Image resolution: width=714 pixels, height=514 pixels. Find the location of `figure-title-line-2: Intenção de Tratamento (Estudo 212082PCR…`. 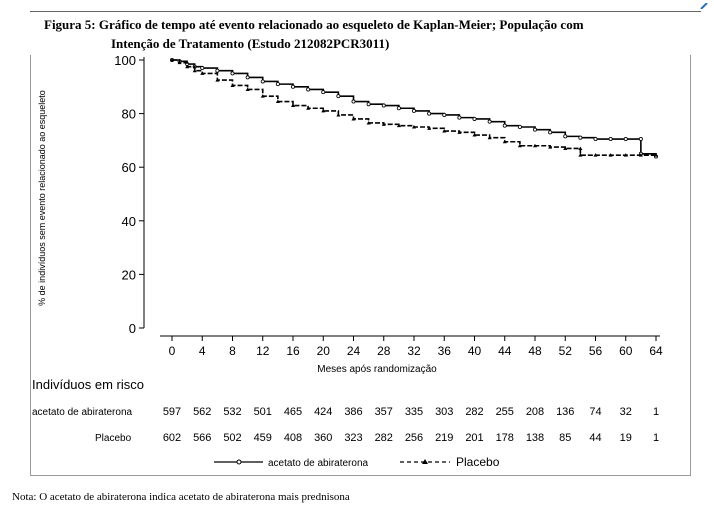

figure-title-line-2: Intenção de Tratamento (Estudo 212082PCR… is located at coordinates (250, 43).